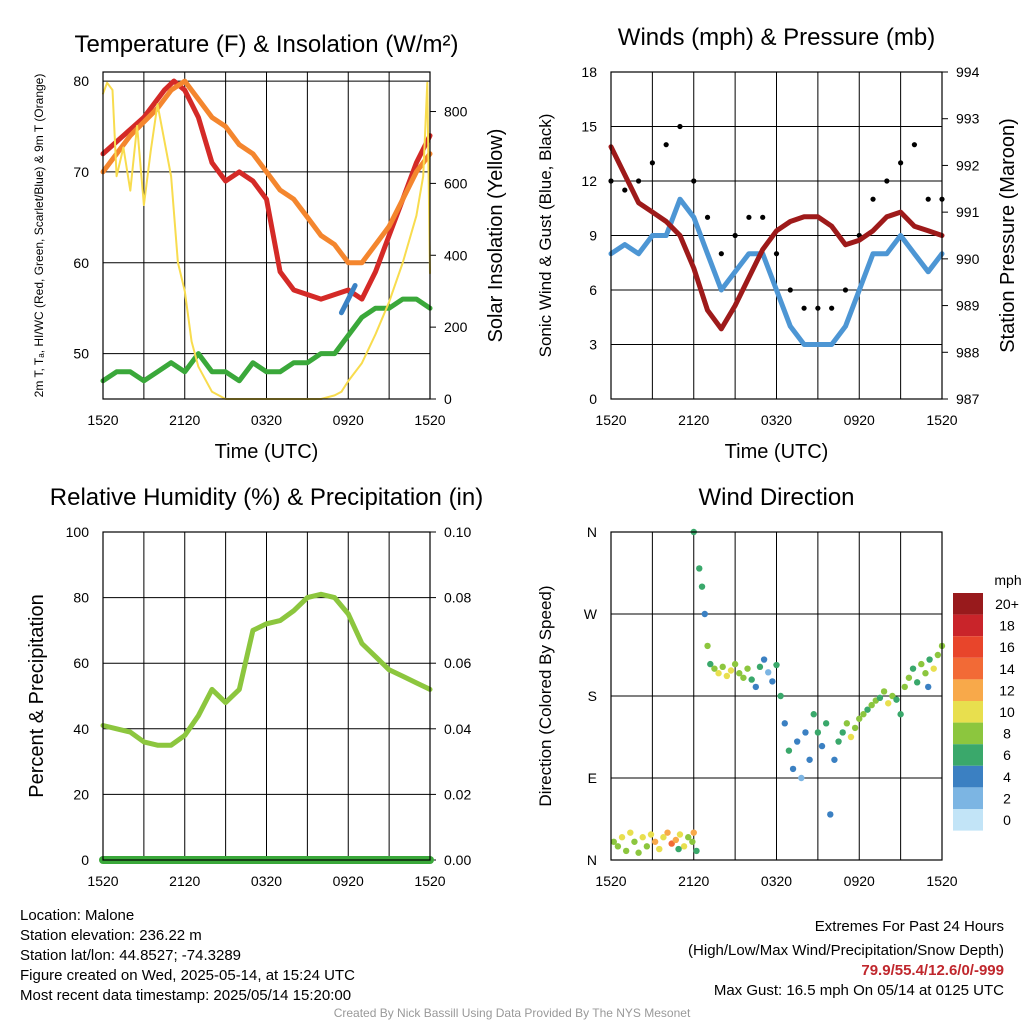 The image size is (1024, 1024). I want to click on direction-xtick-label: 0920, so click(859, 881).